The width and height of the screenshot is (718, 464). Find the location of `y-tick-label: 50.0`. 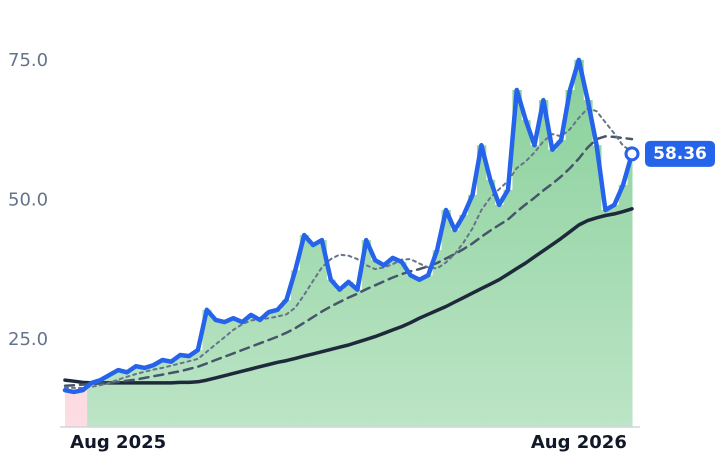

y-tick-label: 50.0 is located at coordinates (28, 199).